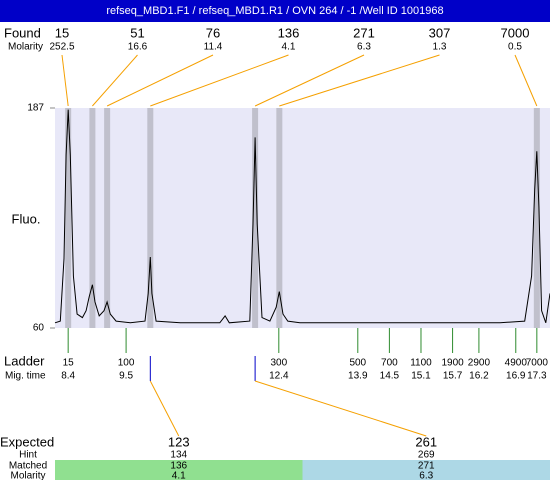 The width and height of the screenshot is (550, 480). What do you see at coordinates (137, 32) in the screenshot?
I see `found-size: 51` at bounding box center [137, 32].